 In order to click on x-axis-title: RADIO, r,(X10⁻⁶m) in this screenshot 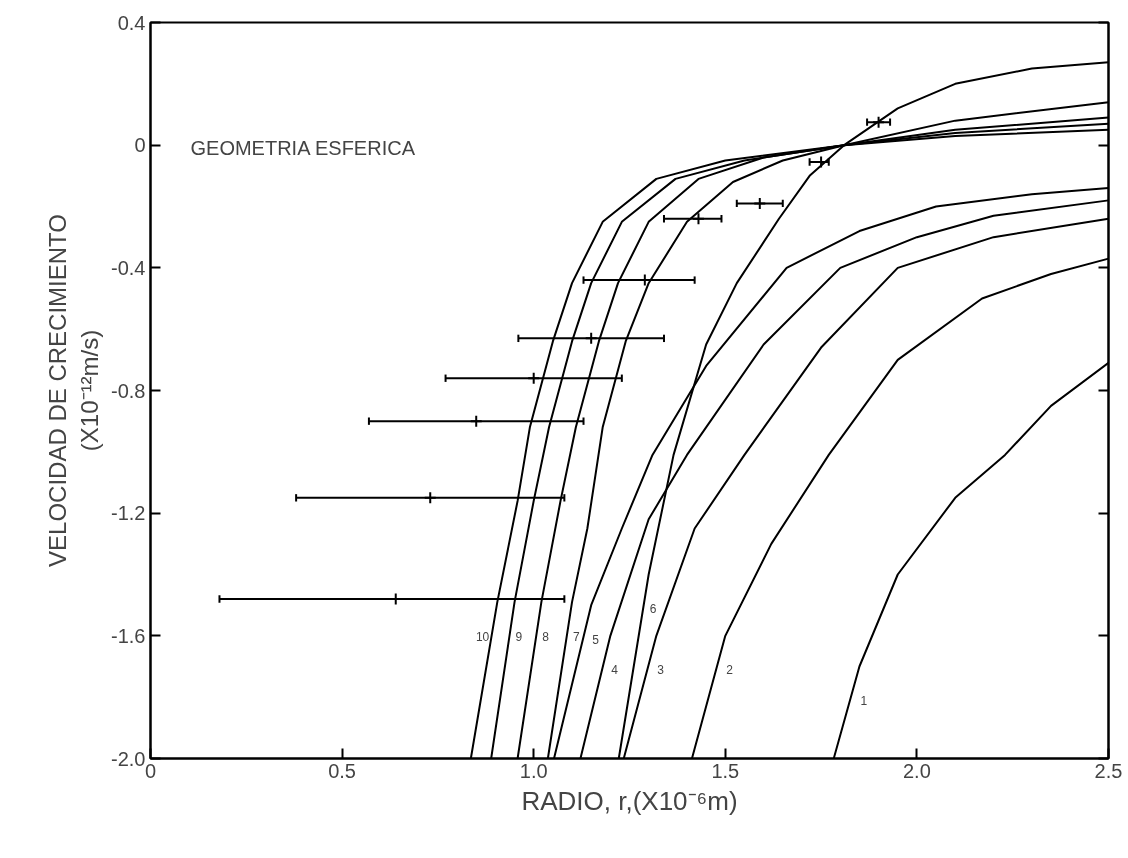, I will do `click(629, 800)`.